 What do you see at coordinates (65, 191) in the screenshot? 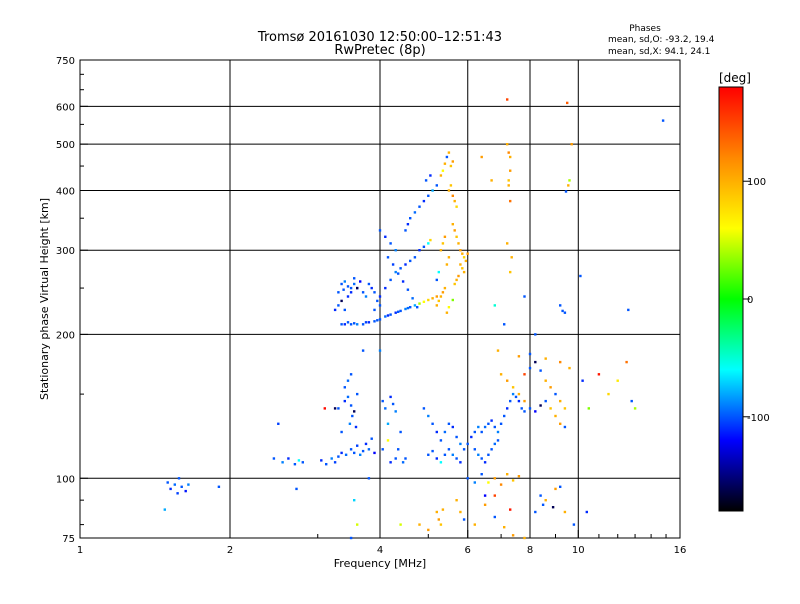
I see `y-tick-label: 400` at bounding box center [65, 191].